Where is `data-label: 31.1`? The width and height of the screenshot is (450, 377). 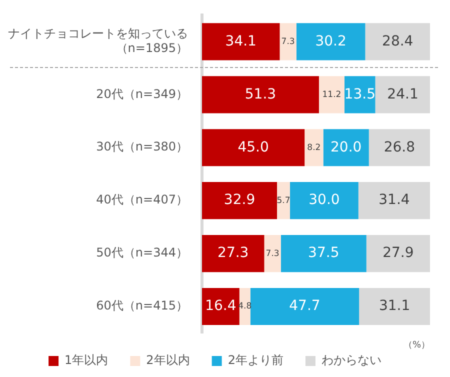 data-label: 31.1 is located at coordinates (394, 306).